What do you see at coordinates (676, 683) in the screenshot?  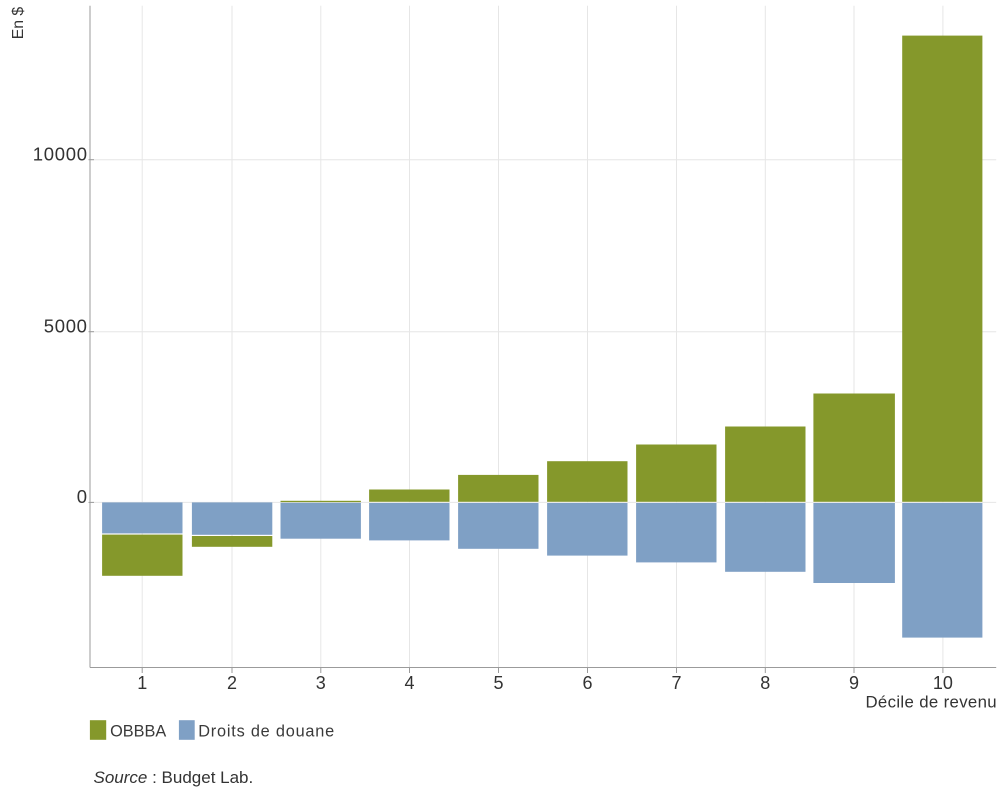 I see `svg-text: 7` at bounding box center [676, 683].